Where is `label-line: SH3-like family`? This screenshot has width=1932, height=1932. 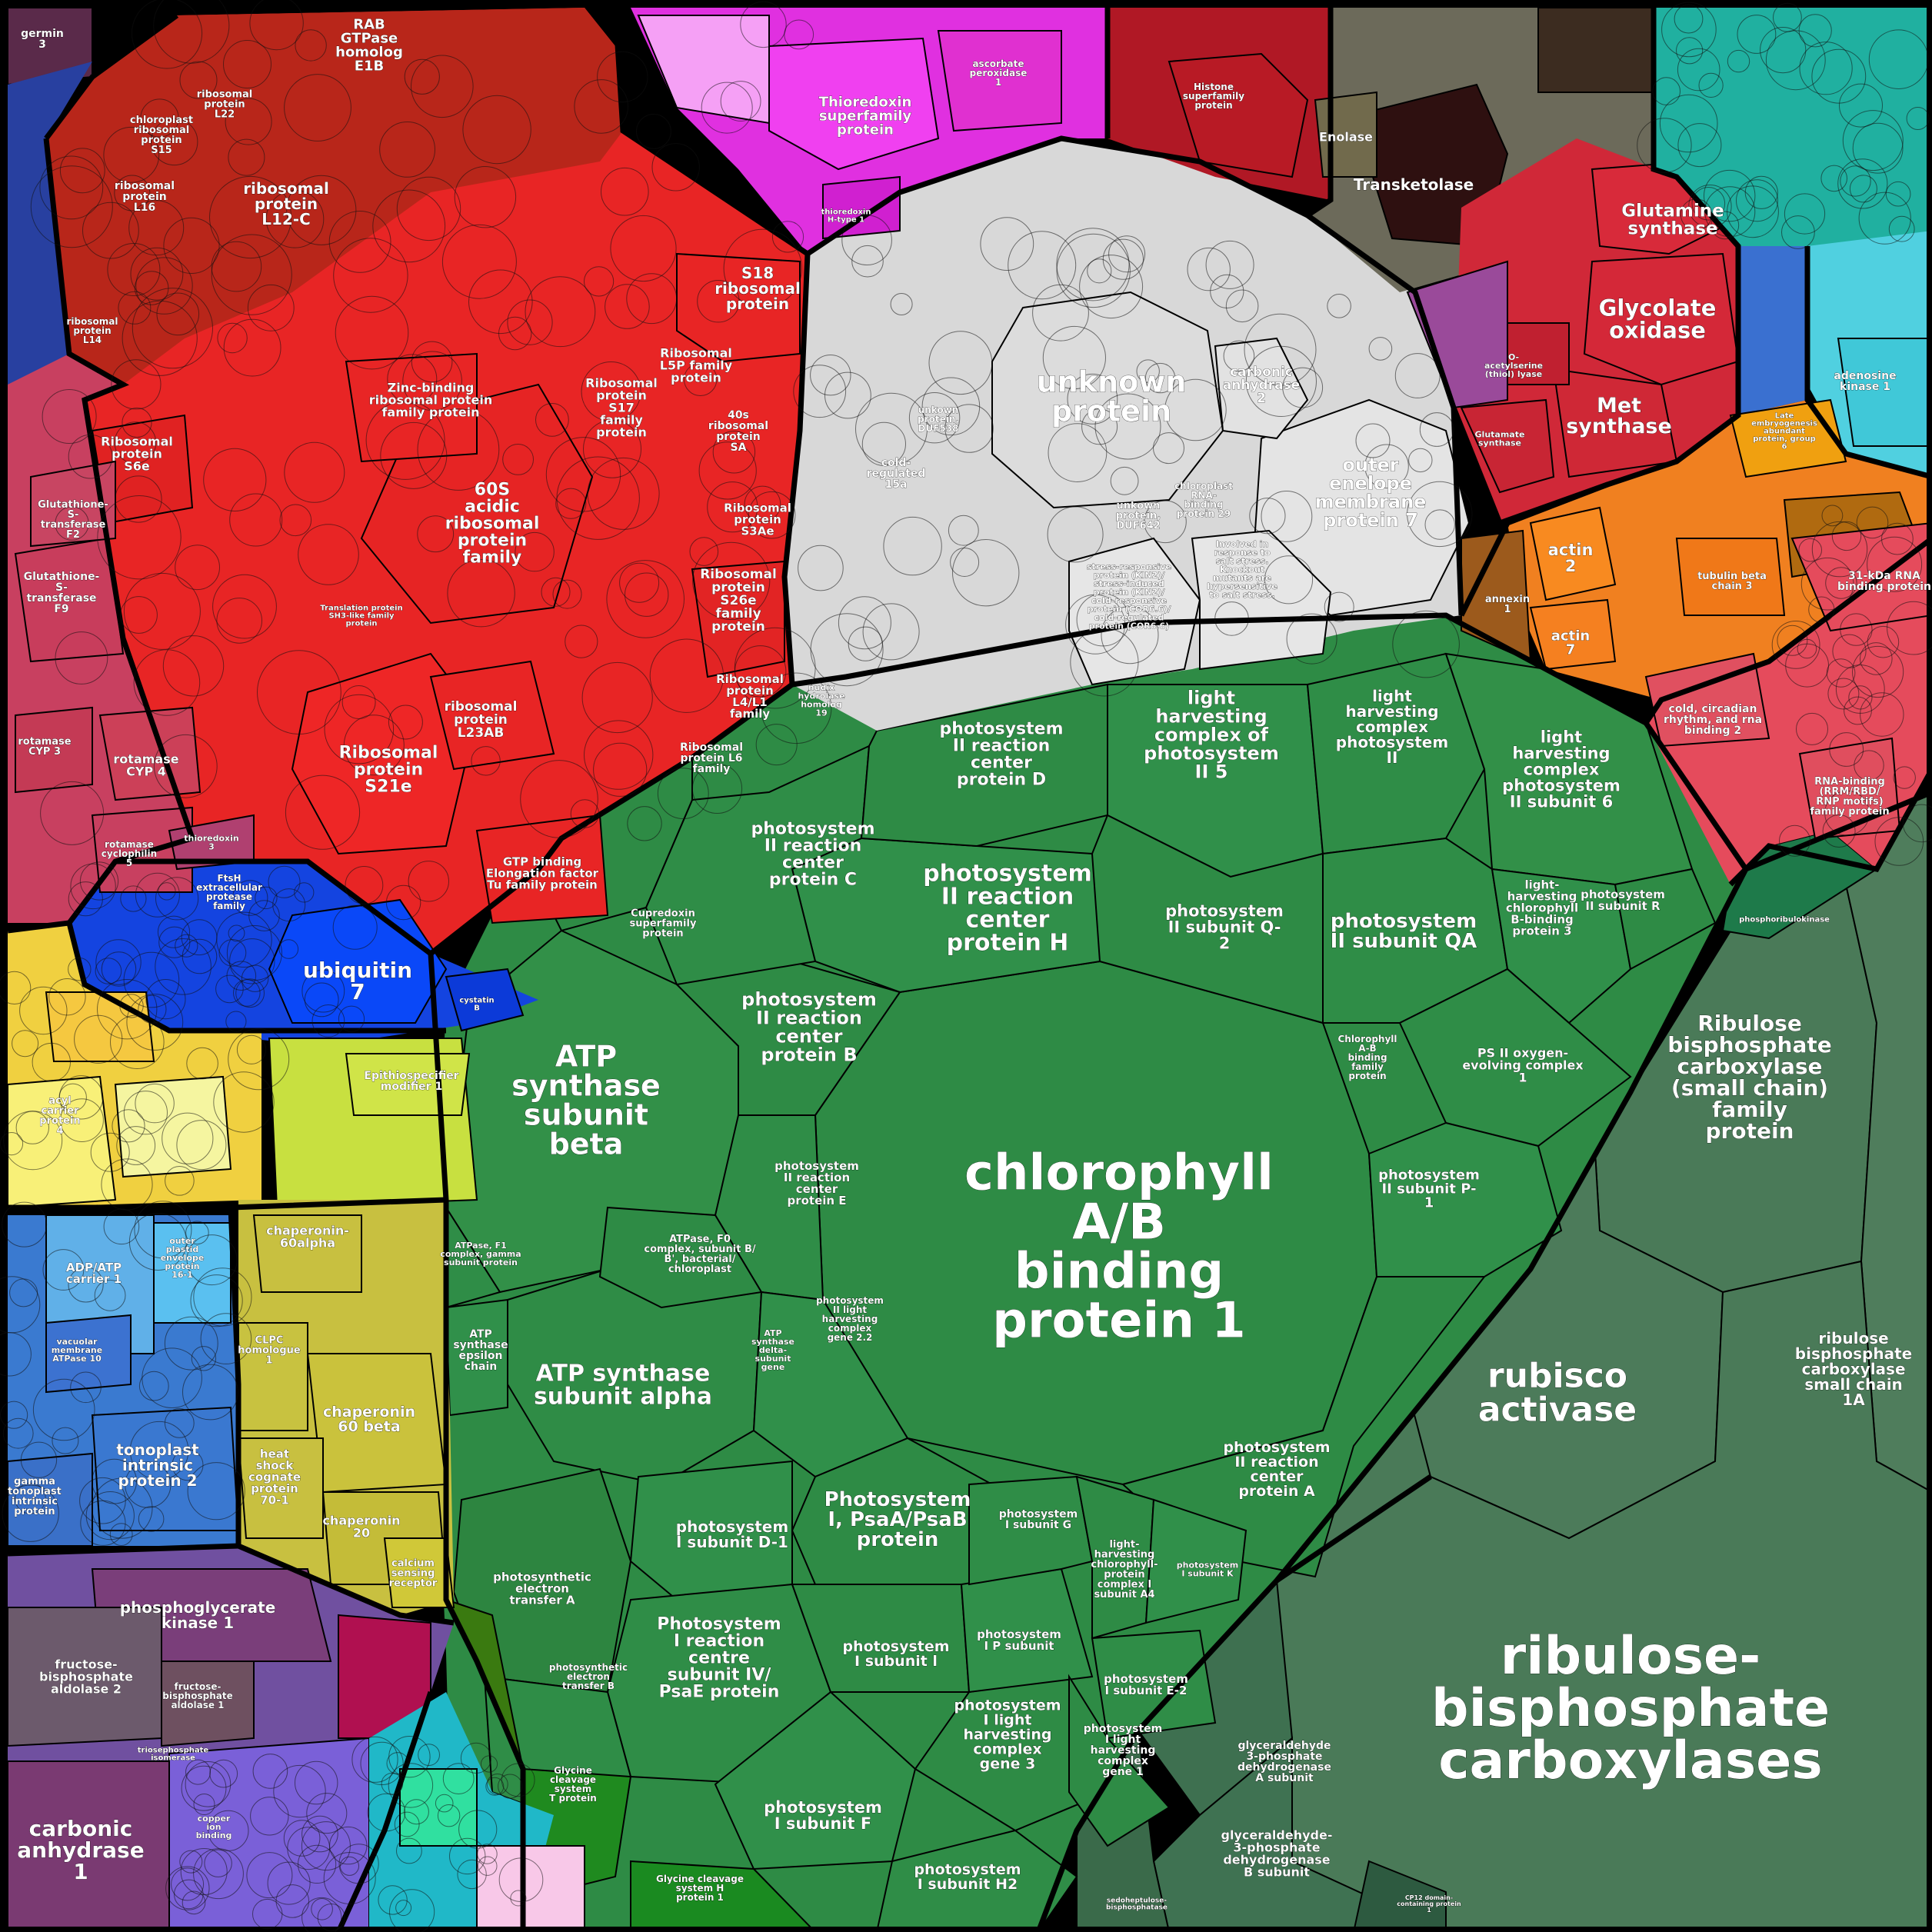
label-line: SH3-like family is located at coordinates (361, 616).